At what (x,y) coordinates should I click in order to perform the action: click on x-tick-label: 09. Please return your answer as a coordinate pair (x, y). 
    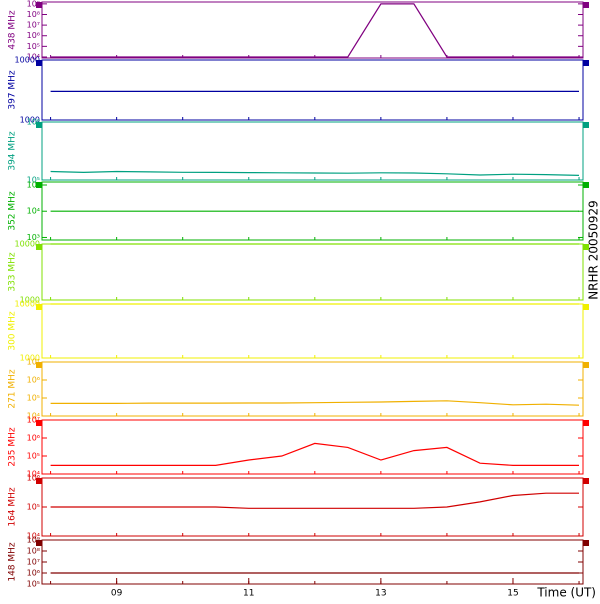
    Looking at the image, I should click on (117, 594).